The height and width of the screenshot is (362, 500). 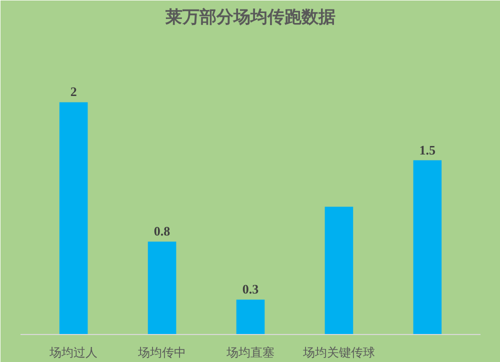 What do you see at coordinates (427, 150) in the screenshot?
I see `data-label: 1.5` at bounding box center [427, 150].